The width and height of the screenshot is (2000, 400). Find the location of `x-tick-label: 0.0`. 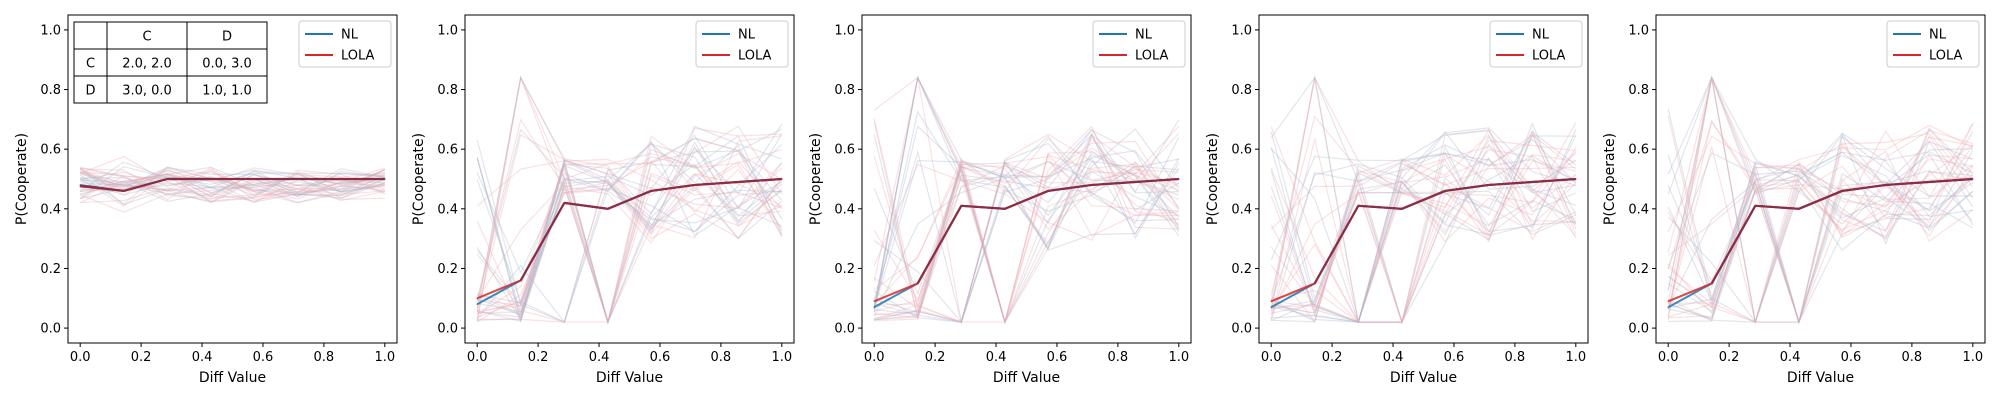

x-tick-label: 0.0 is located at coordinates (1271, 357).